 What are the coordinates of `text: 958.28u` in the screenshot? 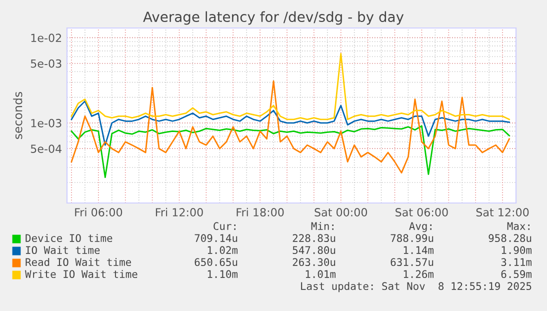 It's located at (510, 238).